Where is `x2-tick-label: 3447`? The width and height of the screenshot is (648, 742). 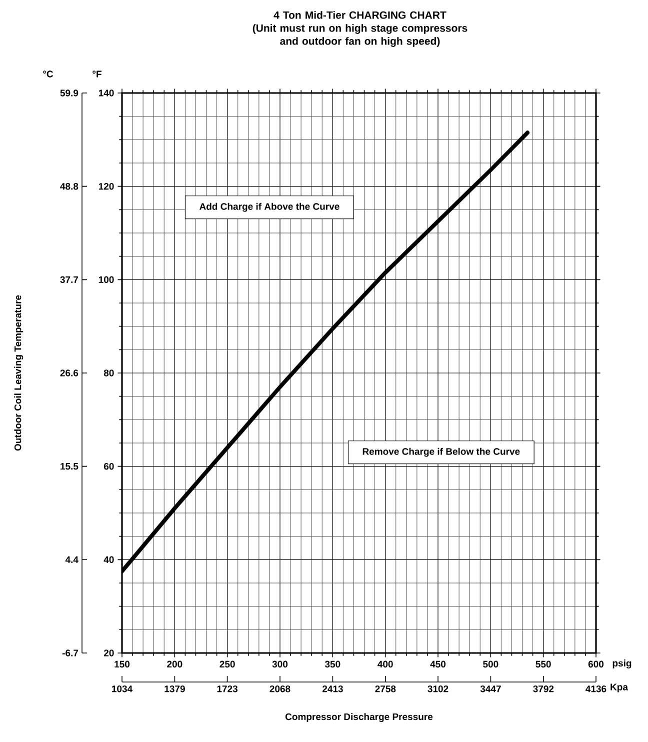
x2-tick-label: 3447 is located at coordinates (490, 689).